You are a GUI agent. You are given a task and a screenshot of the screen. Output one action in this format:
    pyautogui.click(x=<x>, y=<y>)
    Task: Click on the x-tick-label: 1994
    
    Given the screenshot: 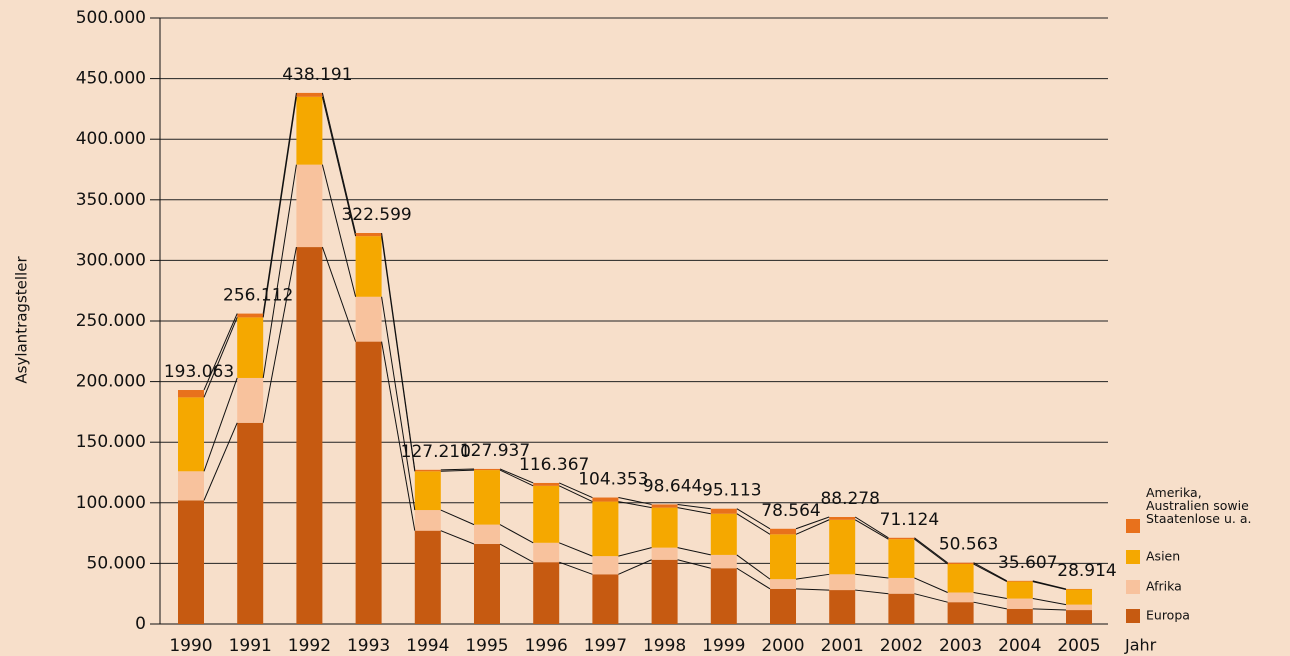 What is the action you would take?
    pyautogui.click(x=427, y=646)
    